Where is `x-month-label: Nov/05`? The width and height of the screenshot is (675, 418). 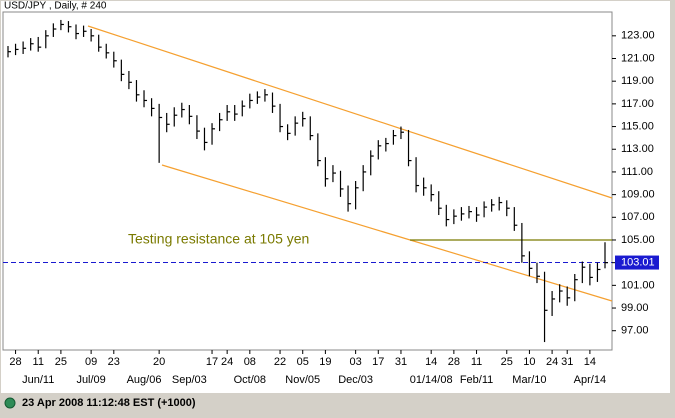 x-month-label: Nov/05 is located at coordinates (302, 380).